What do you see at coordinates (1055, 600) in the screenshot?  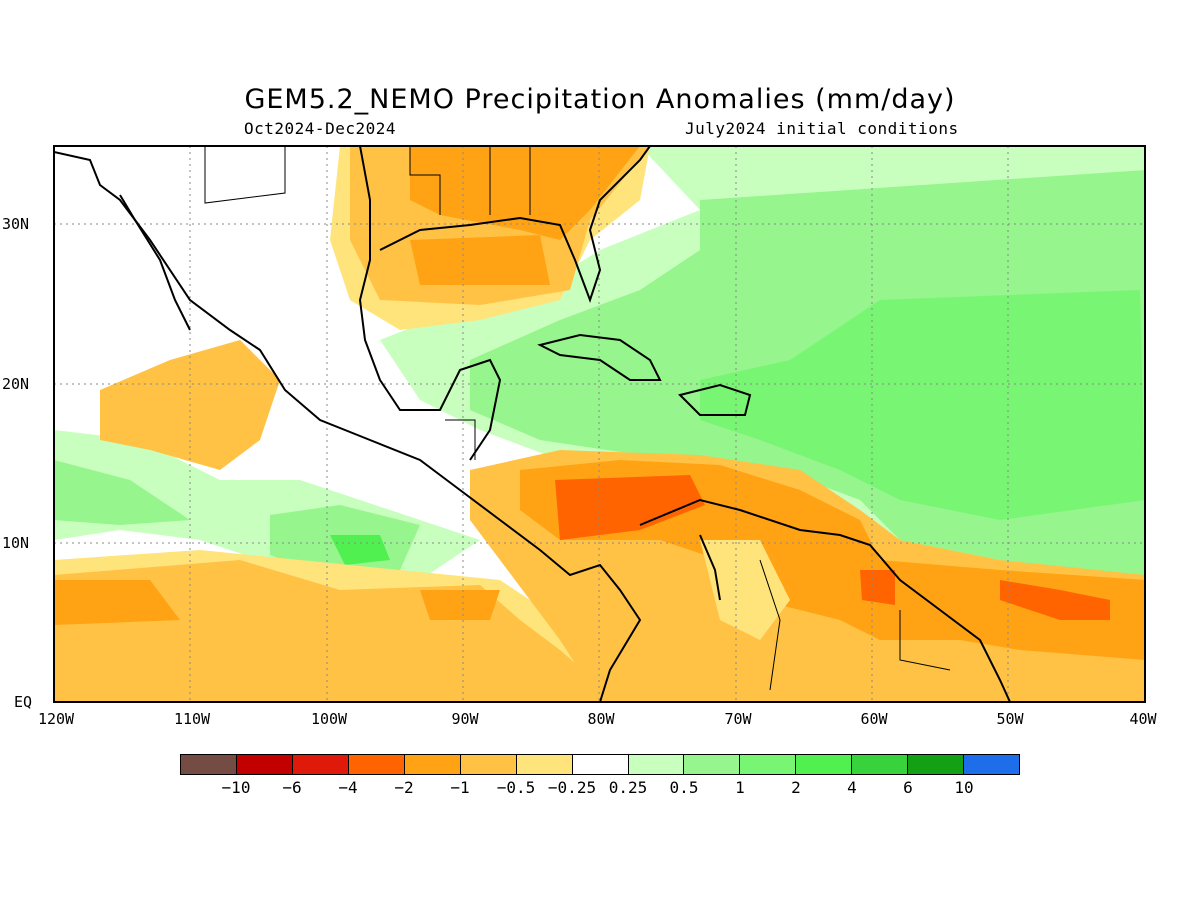 I see `atlantic-deep-orange` at bounding box center [1055, 600].